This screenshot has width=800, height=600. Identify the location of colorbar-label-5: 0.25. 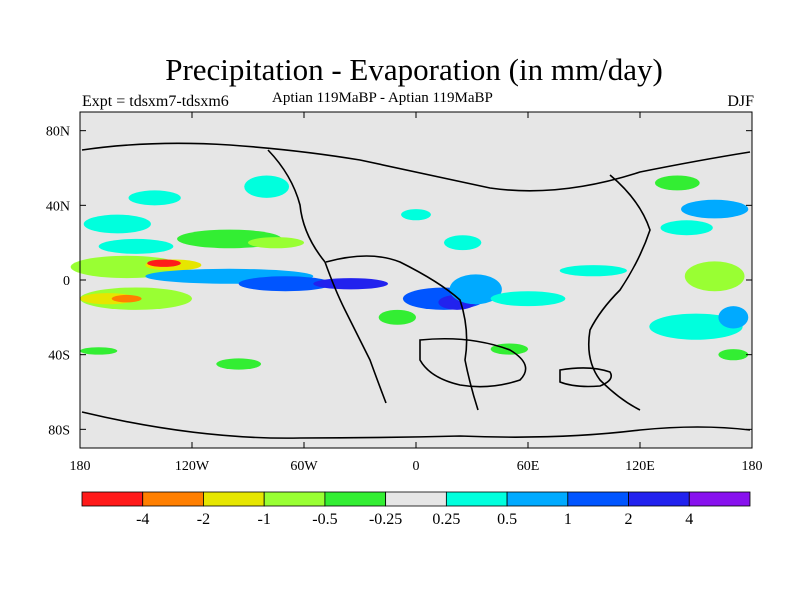
(446, 519).